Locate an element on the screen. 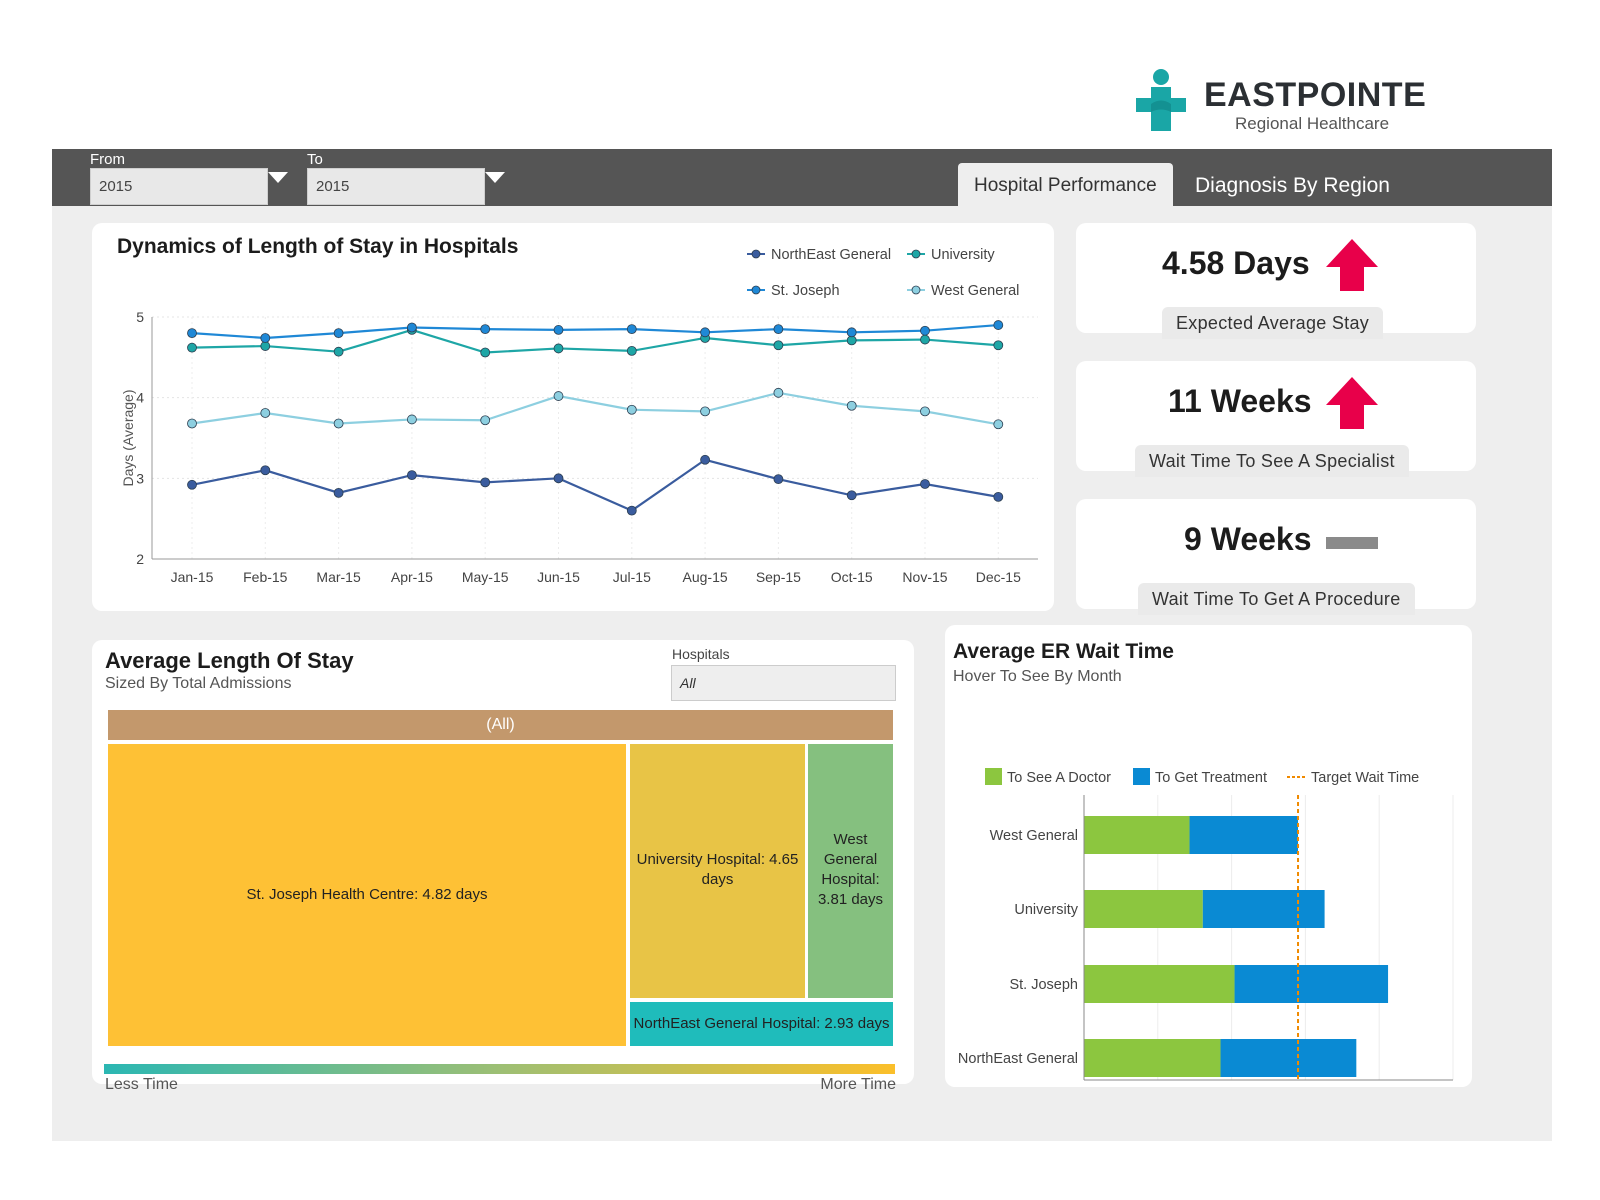 This screenshot has width=1600, height=1200. treemap-title: Average Length Of Stay is located at coordinates (229, 660).